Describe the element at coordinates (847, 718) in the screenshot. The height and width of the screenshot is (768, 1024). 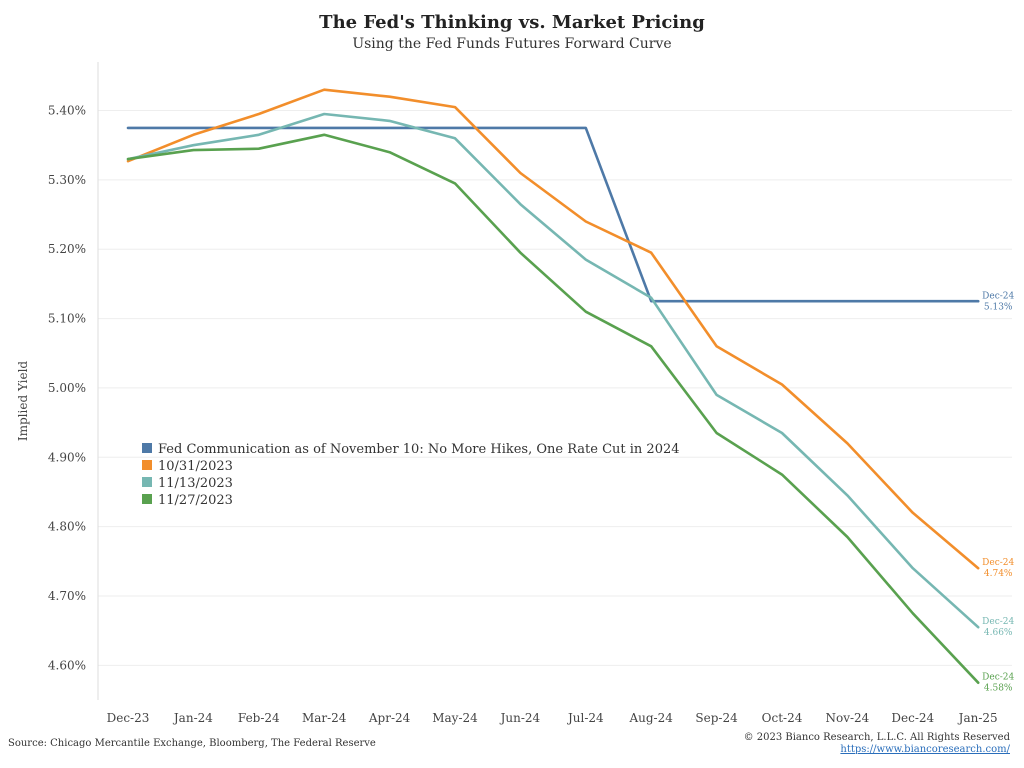
I see `x-tick-label: Nov-24` at that location.